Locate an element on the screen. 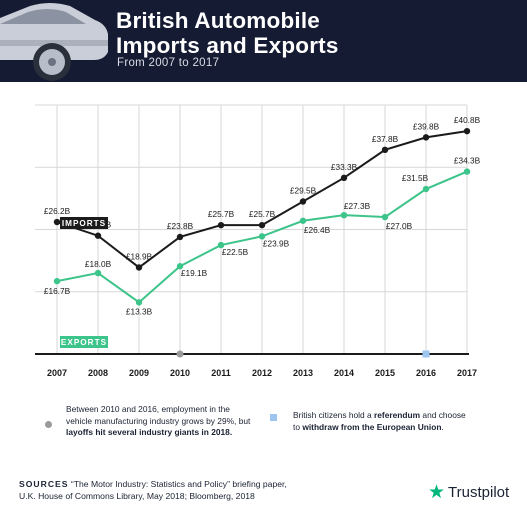  series-tag-imports: IMPORTS is located at coordinates (84, 223).